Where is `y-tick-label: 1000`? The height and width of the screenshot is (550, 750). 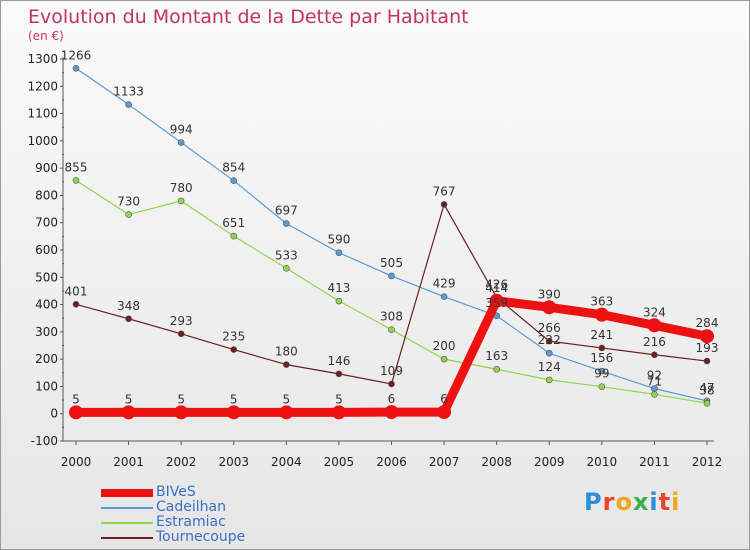 y-tick-label: 1000 is located at coordinates (42, 141).